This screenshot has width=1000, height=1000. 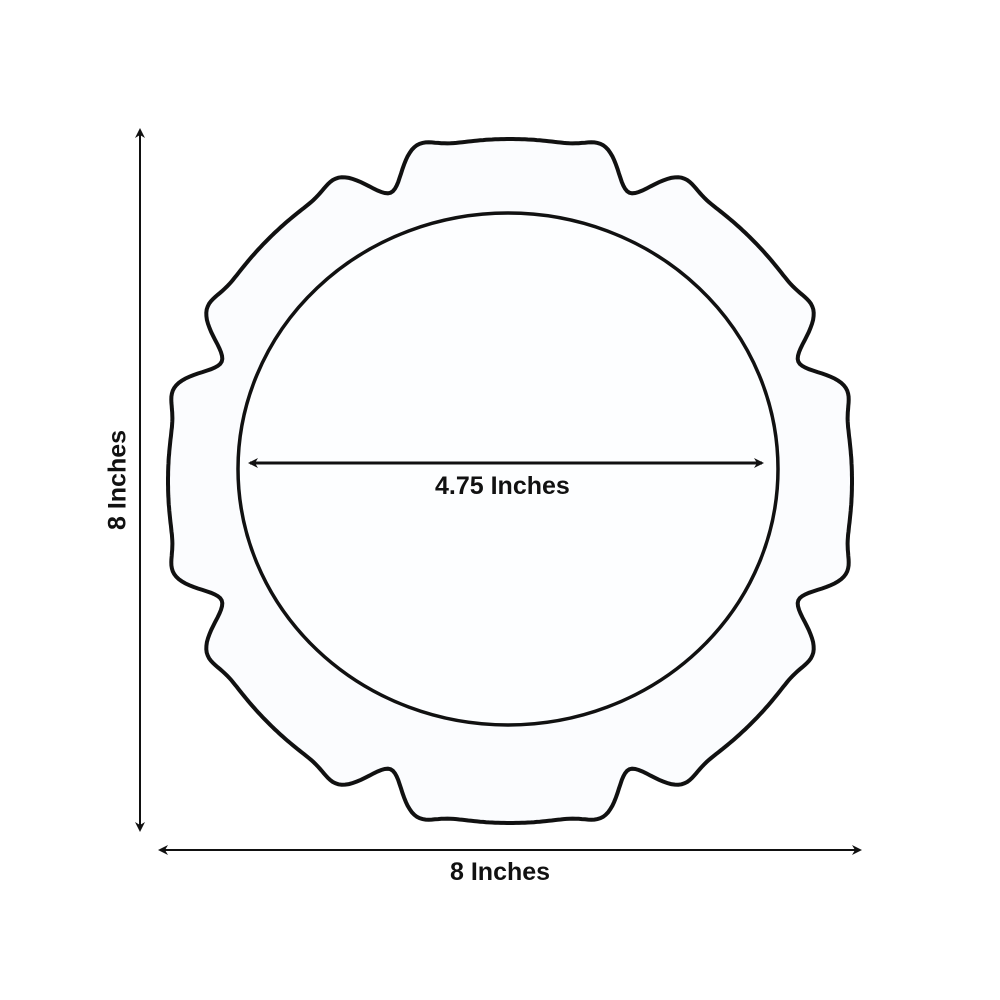 What do you see at coordinates (500, 872) in the screenshot?
I see `width-label: 8 Inches` at bounding box center [500, 872].